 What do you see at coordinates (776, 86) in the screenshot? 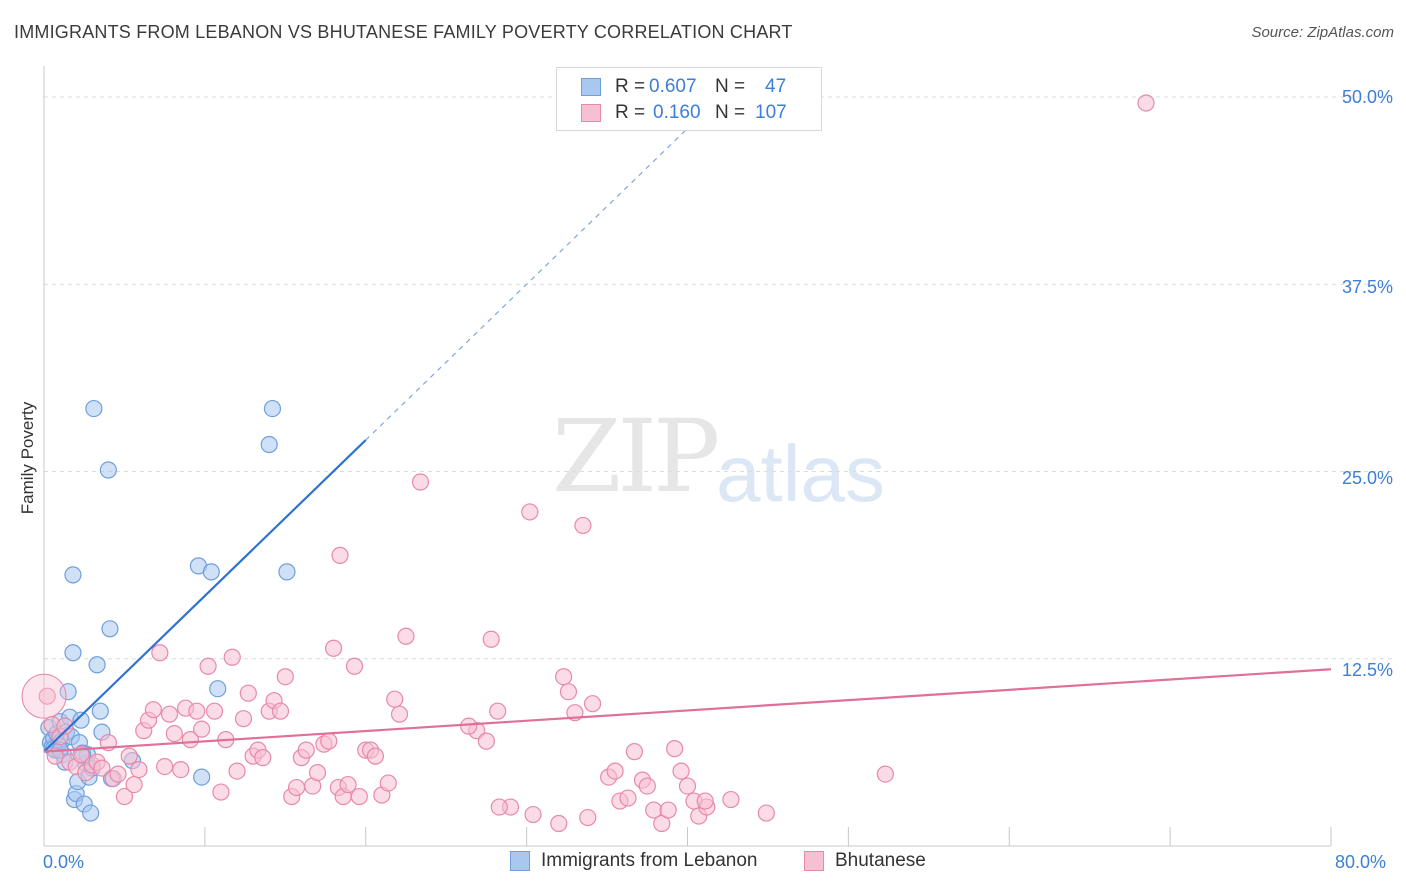
I see `n-value: 47` at bounding box center [776, 86].